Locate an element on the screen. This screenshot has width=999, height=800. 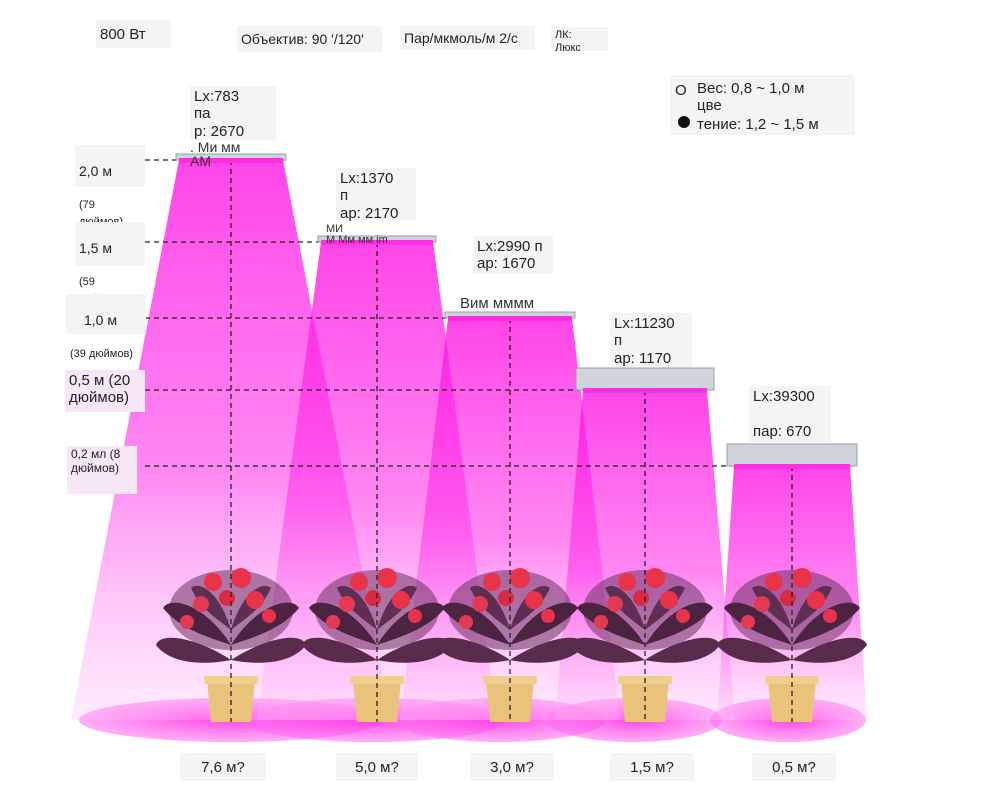
height-label-2m: 2,0 м (79 дюймов) is located at coordinates (110, 186).